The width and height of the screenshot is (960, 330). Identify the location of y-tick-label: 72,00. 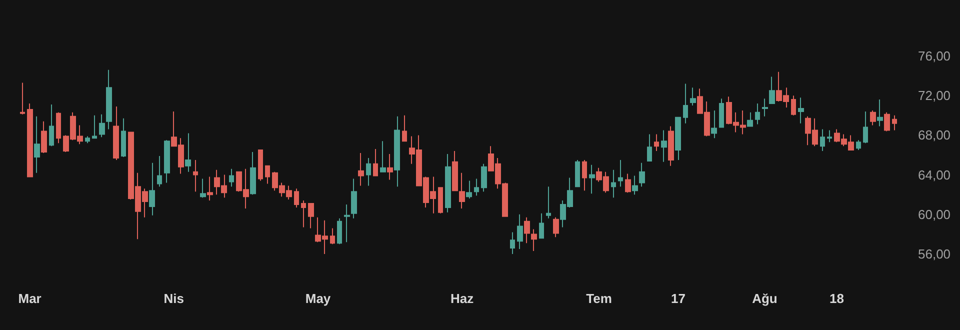
(934, 96).